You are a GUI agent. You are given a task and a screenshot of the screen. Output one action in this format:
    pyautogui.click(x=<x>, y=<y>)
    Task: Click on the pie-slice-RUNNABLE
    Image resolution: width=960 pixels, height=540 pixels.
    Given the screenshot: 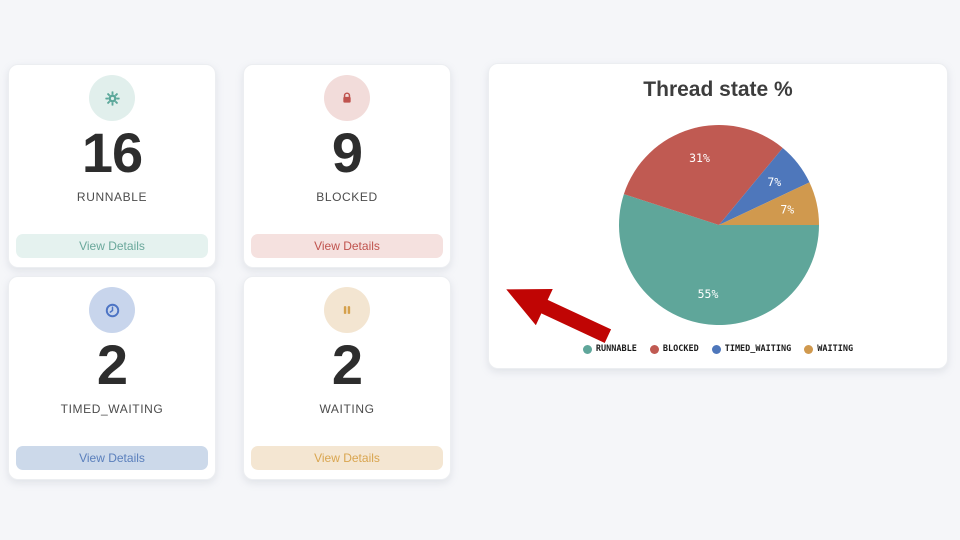 What is the action you would take?
    pyautogui.click(x=719, y=259)
    